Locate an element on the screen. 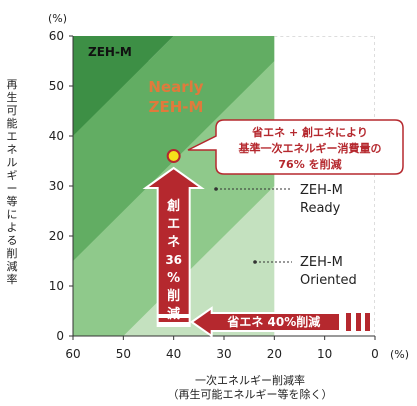  x-axis-label-line2: （再生可能エネルギー等を除く） is located at coordinates (250, 394).